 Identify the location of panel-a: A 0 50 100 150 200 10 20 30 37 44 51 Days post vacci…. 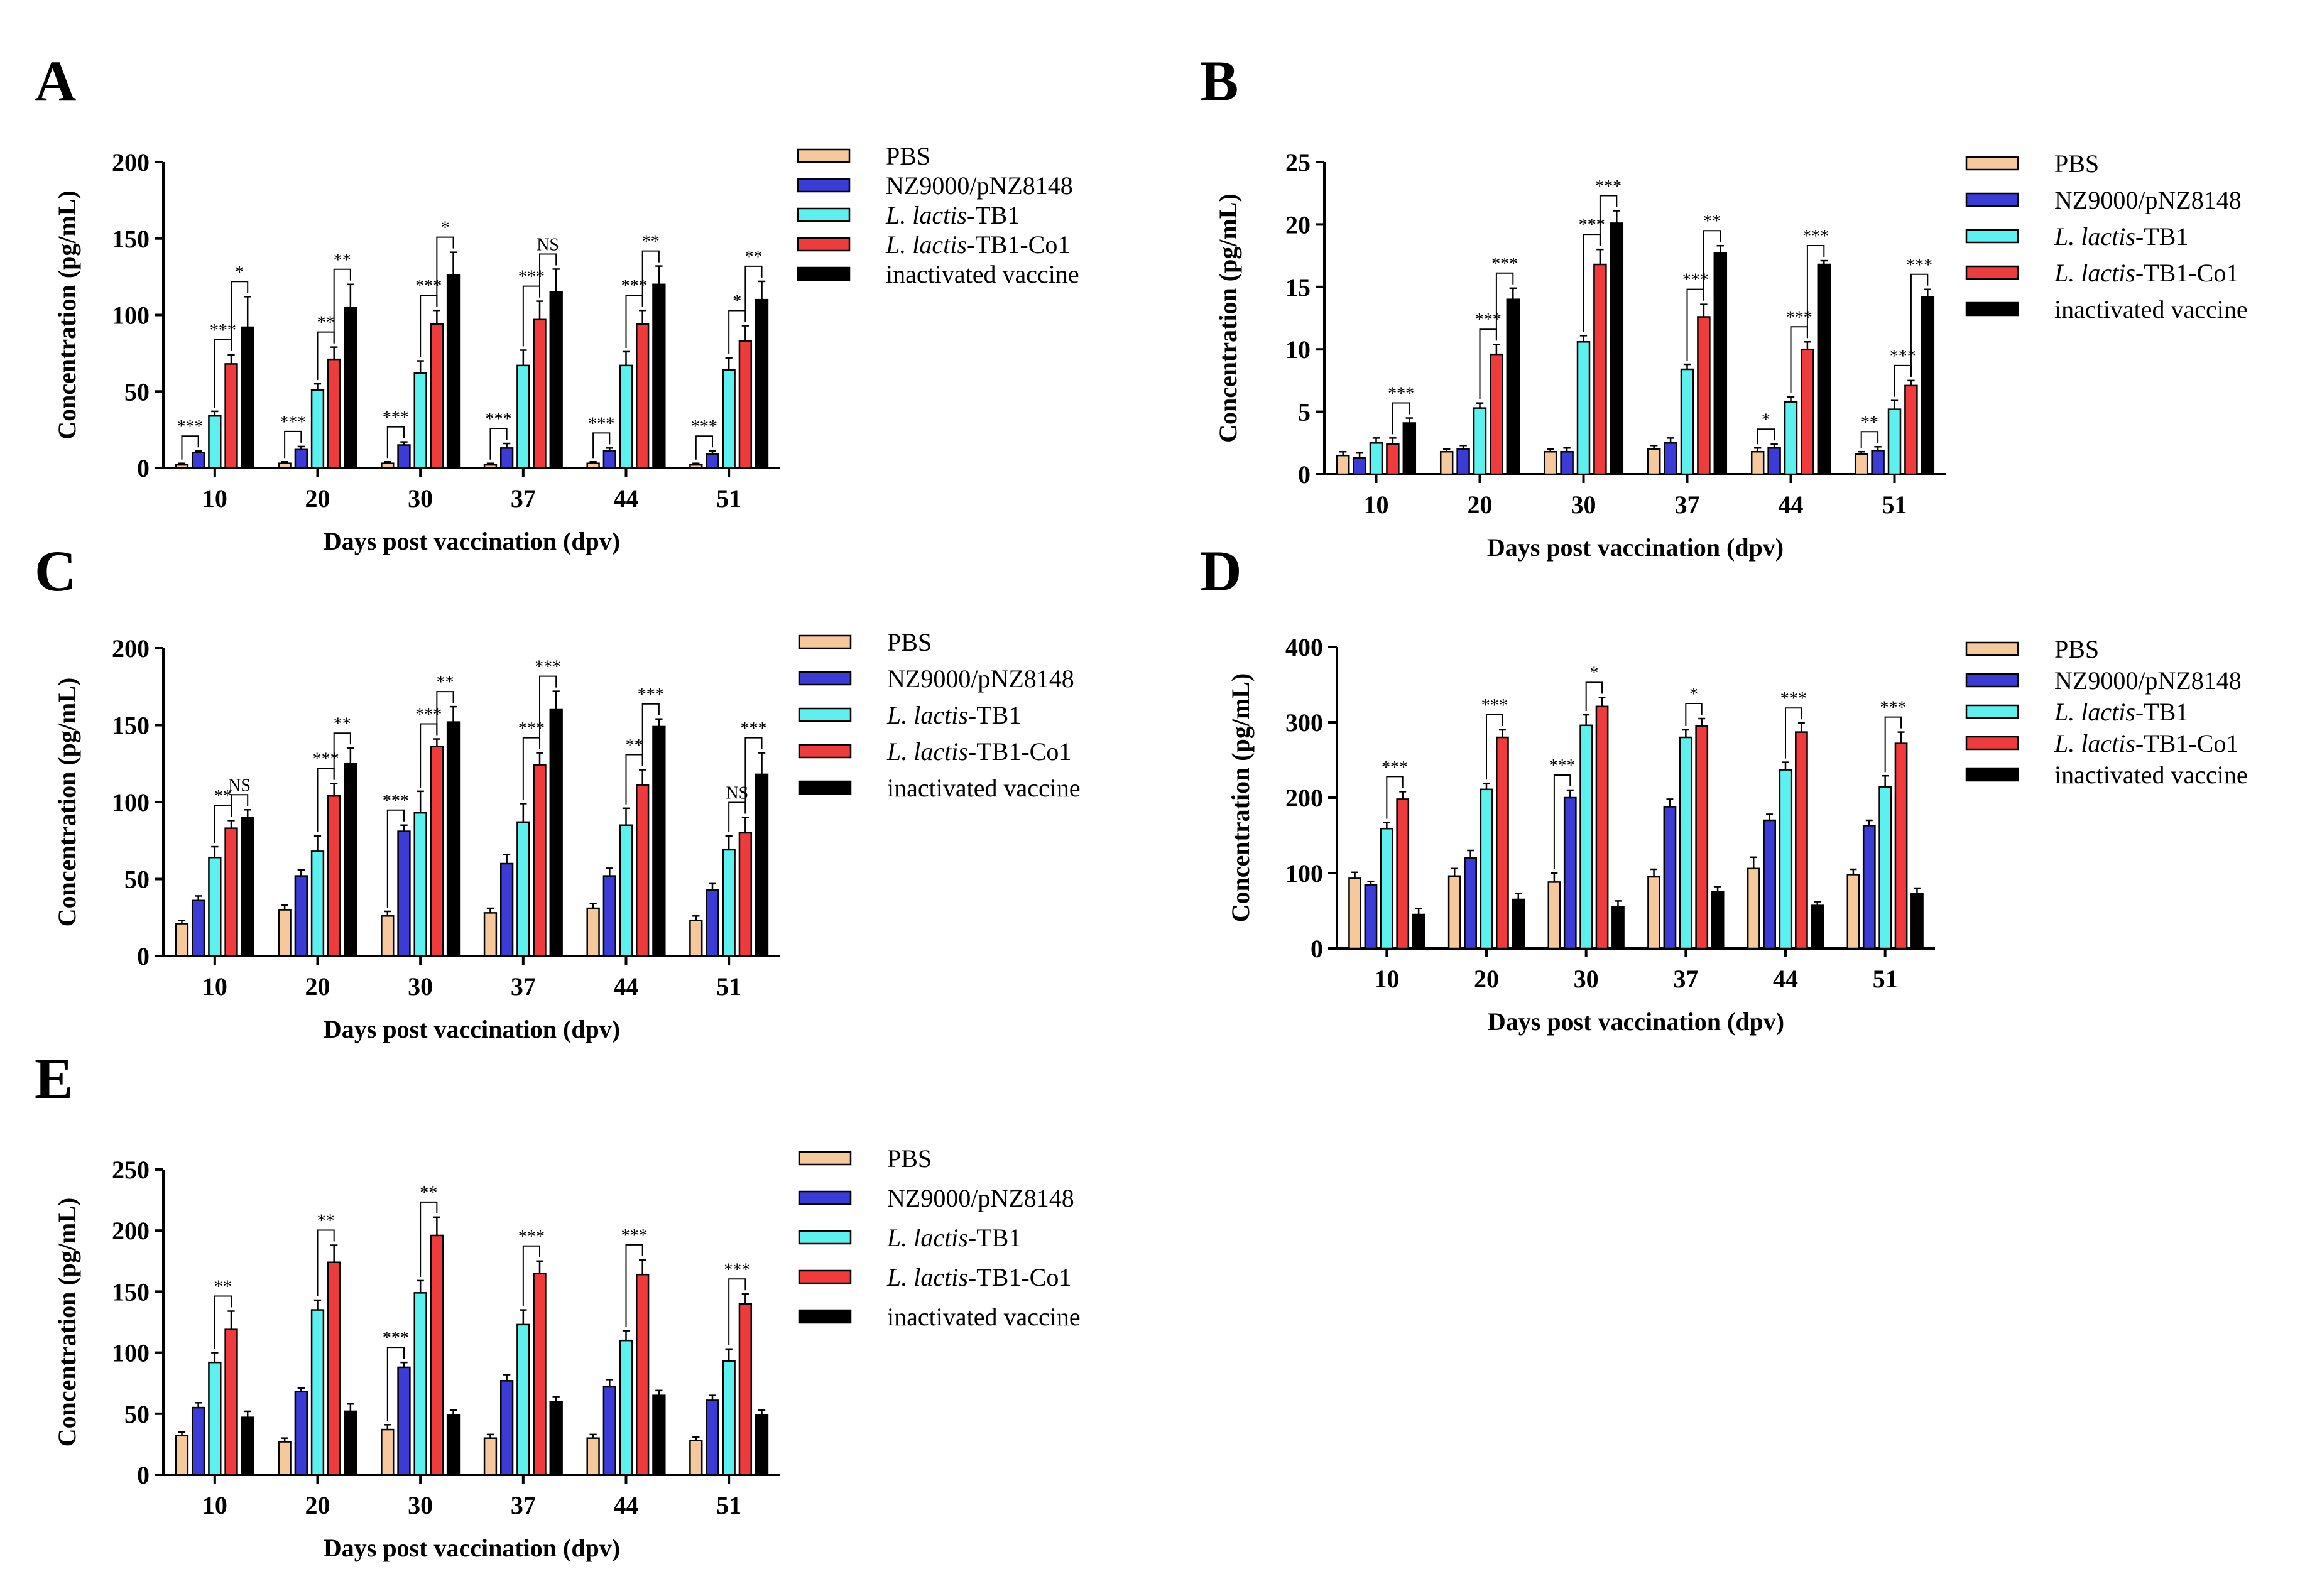
(557, 302).